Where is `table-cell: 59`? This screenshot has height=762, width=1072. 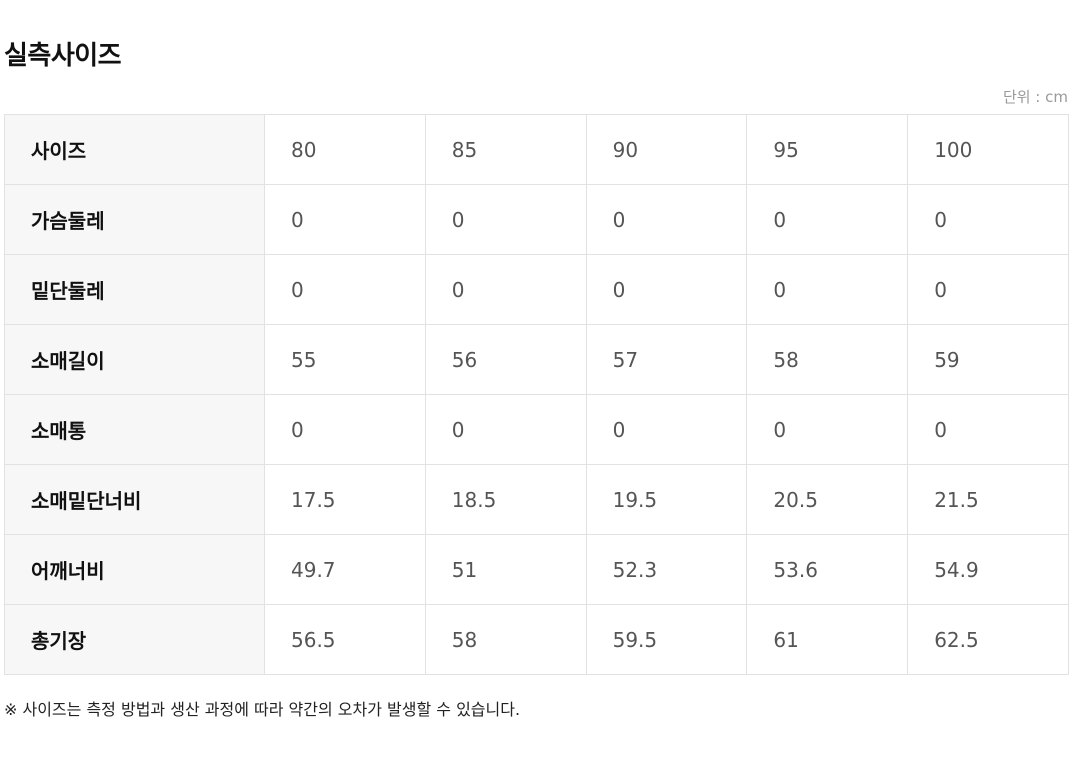
table-cell: 59 is located at coordinates (988, 359).